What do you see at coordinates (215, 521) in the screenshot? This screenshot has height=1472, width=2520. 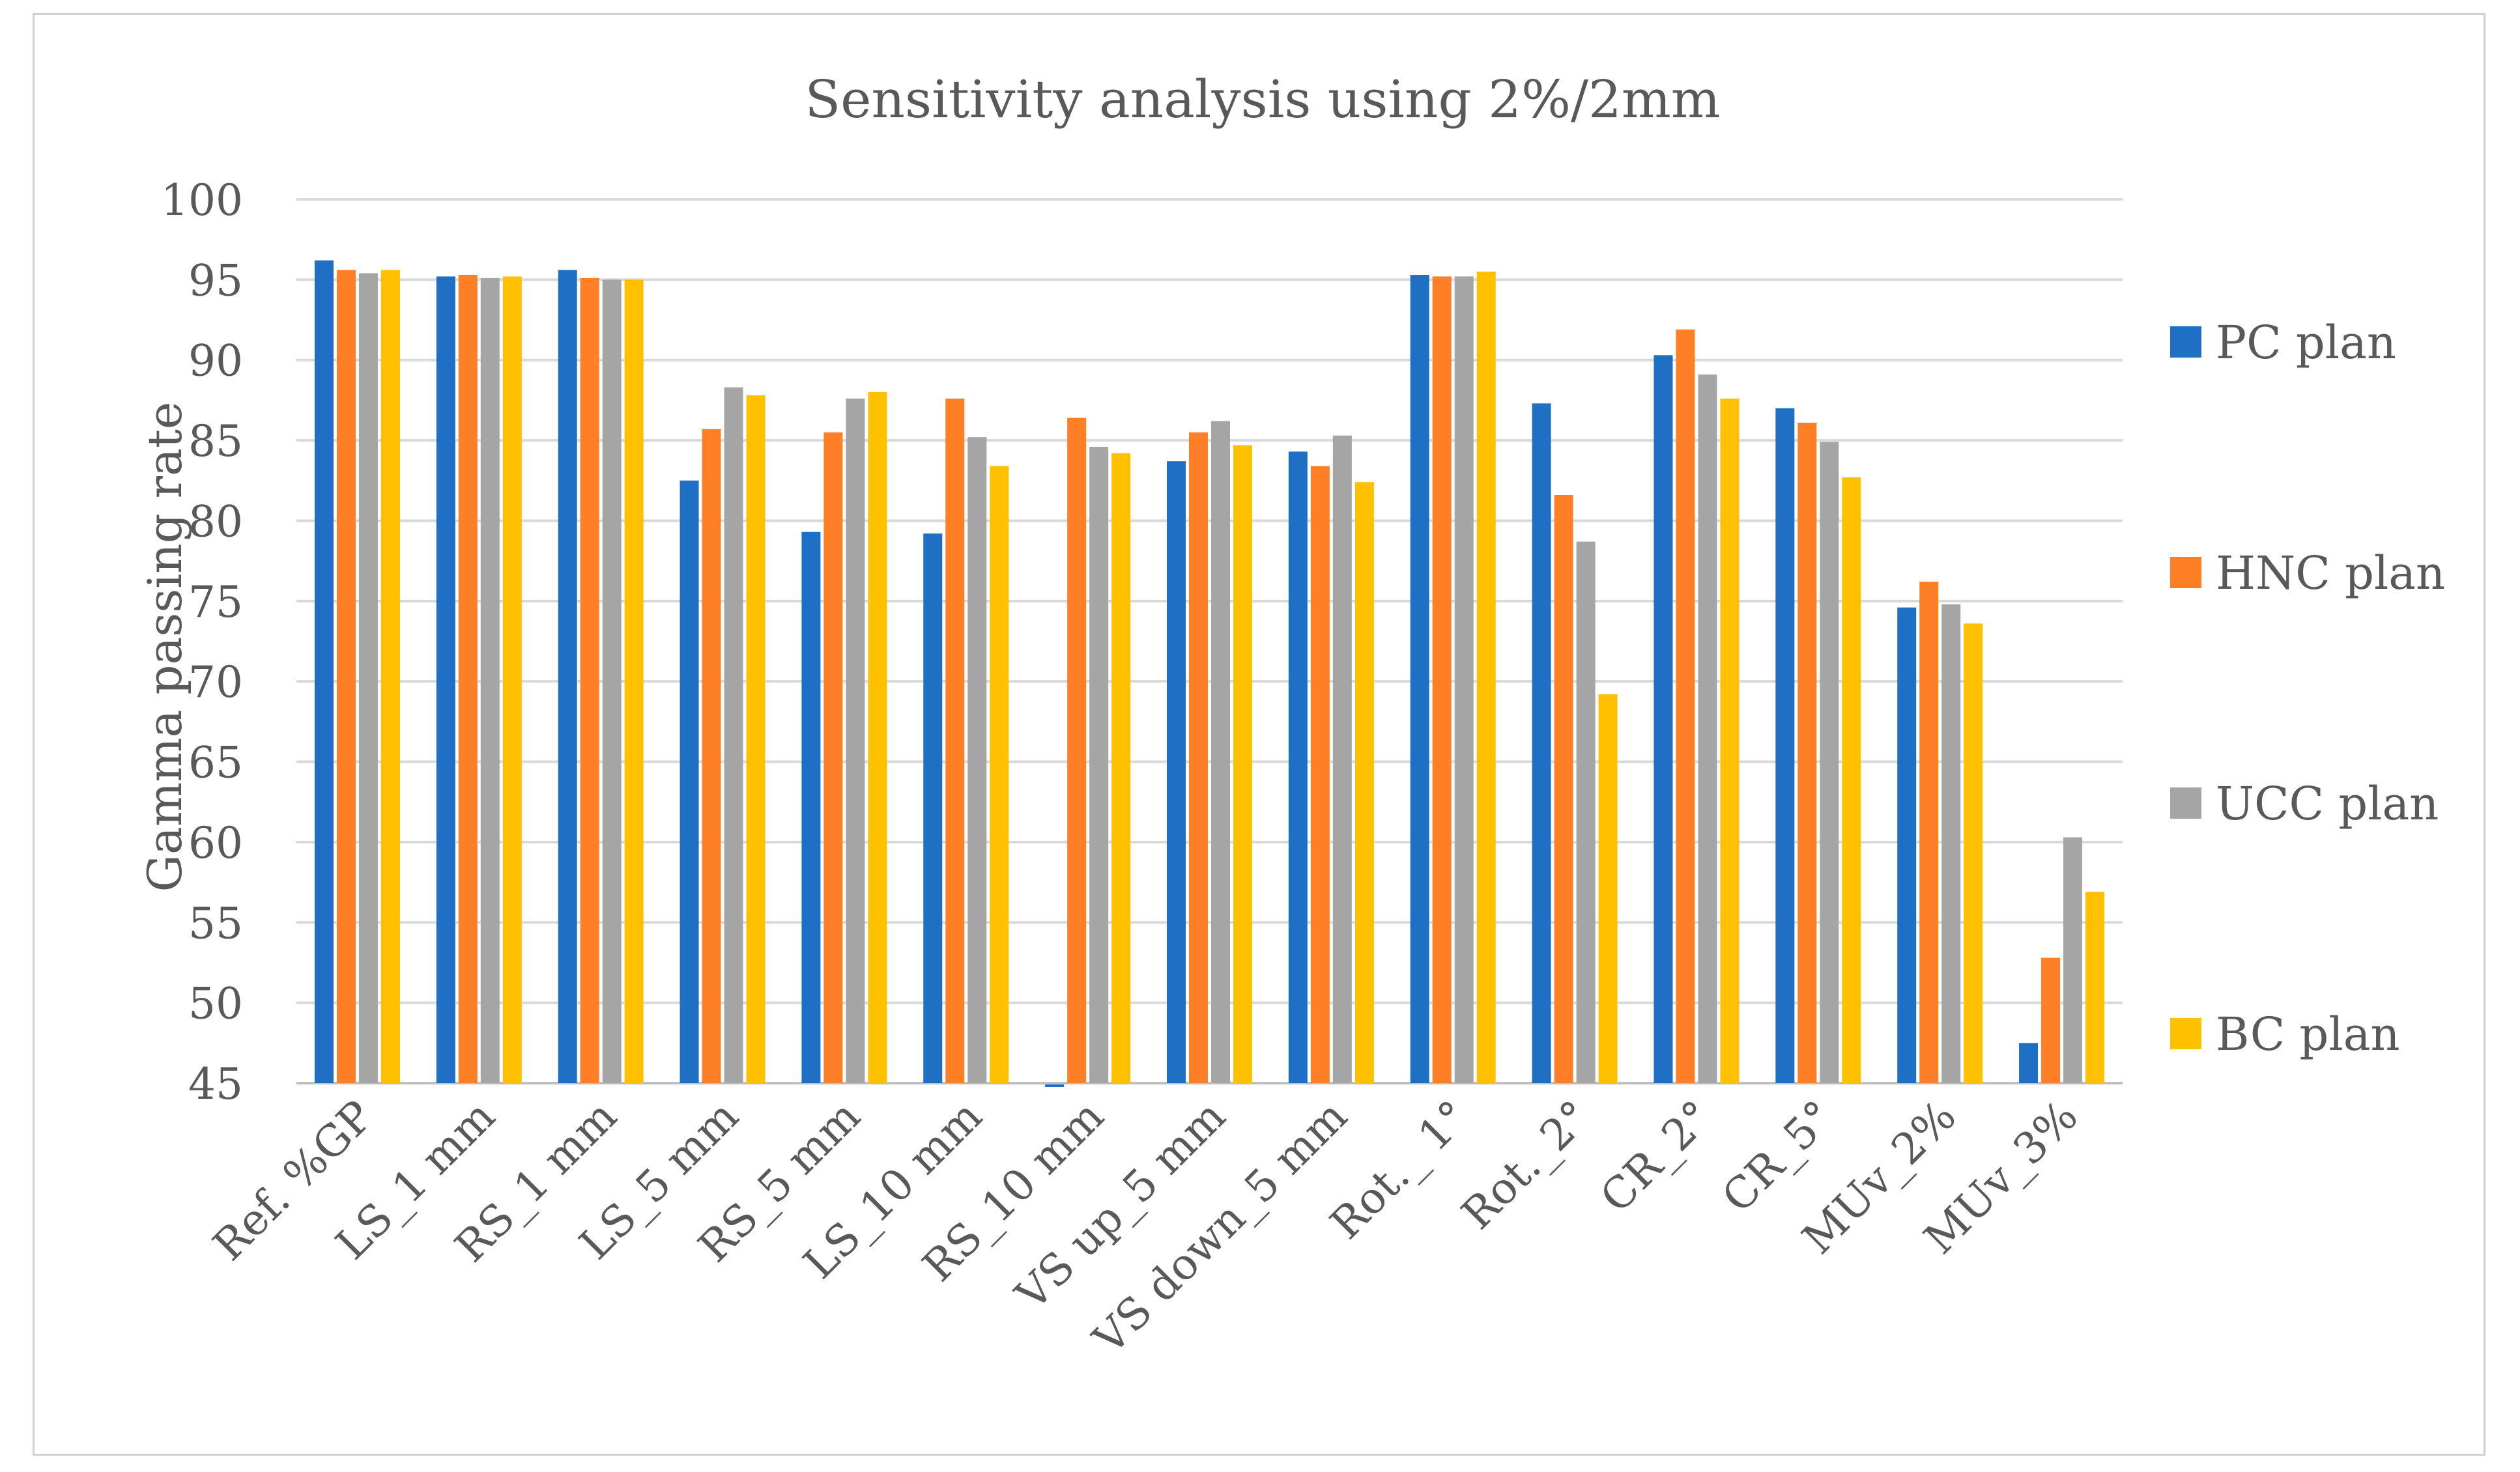 I see `y-tick-label: 80` at bounding box center [215, 521].